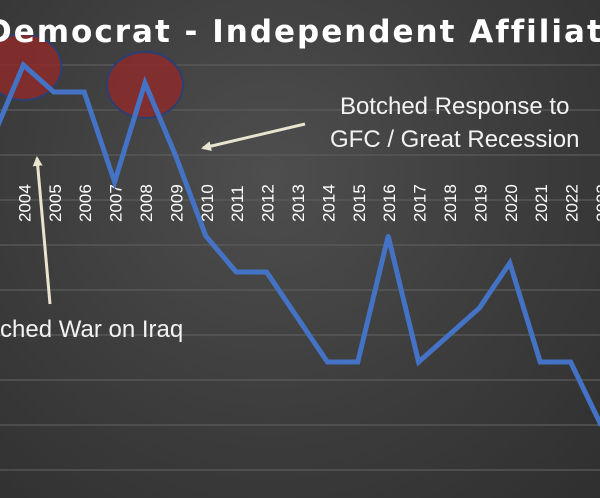 The image size is (600, 498). Describe the element at coordinates (114, 182) in the screenshot. I see `data-point-2007` at that location.